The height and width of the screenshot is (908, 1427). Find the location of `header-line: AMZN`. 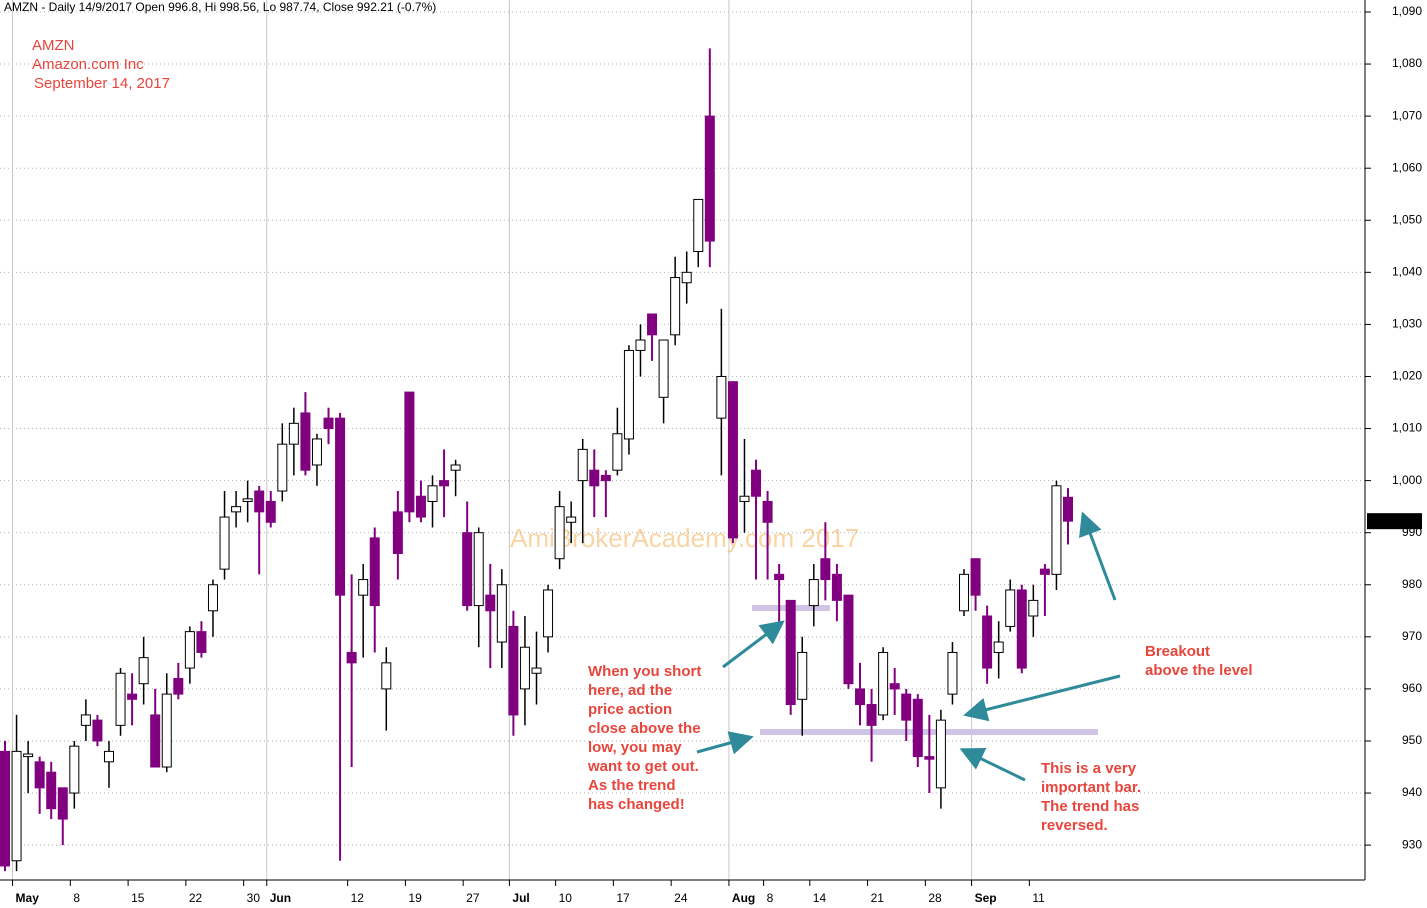

header-line: AMZN is located at coordinates (53, 45).